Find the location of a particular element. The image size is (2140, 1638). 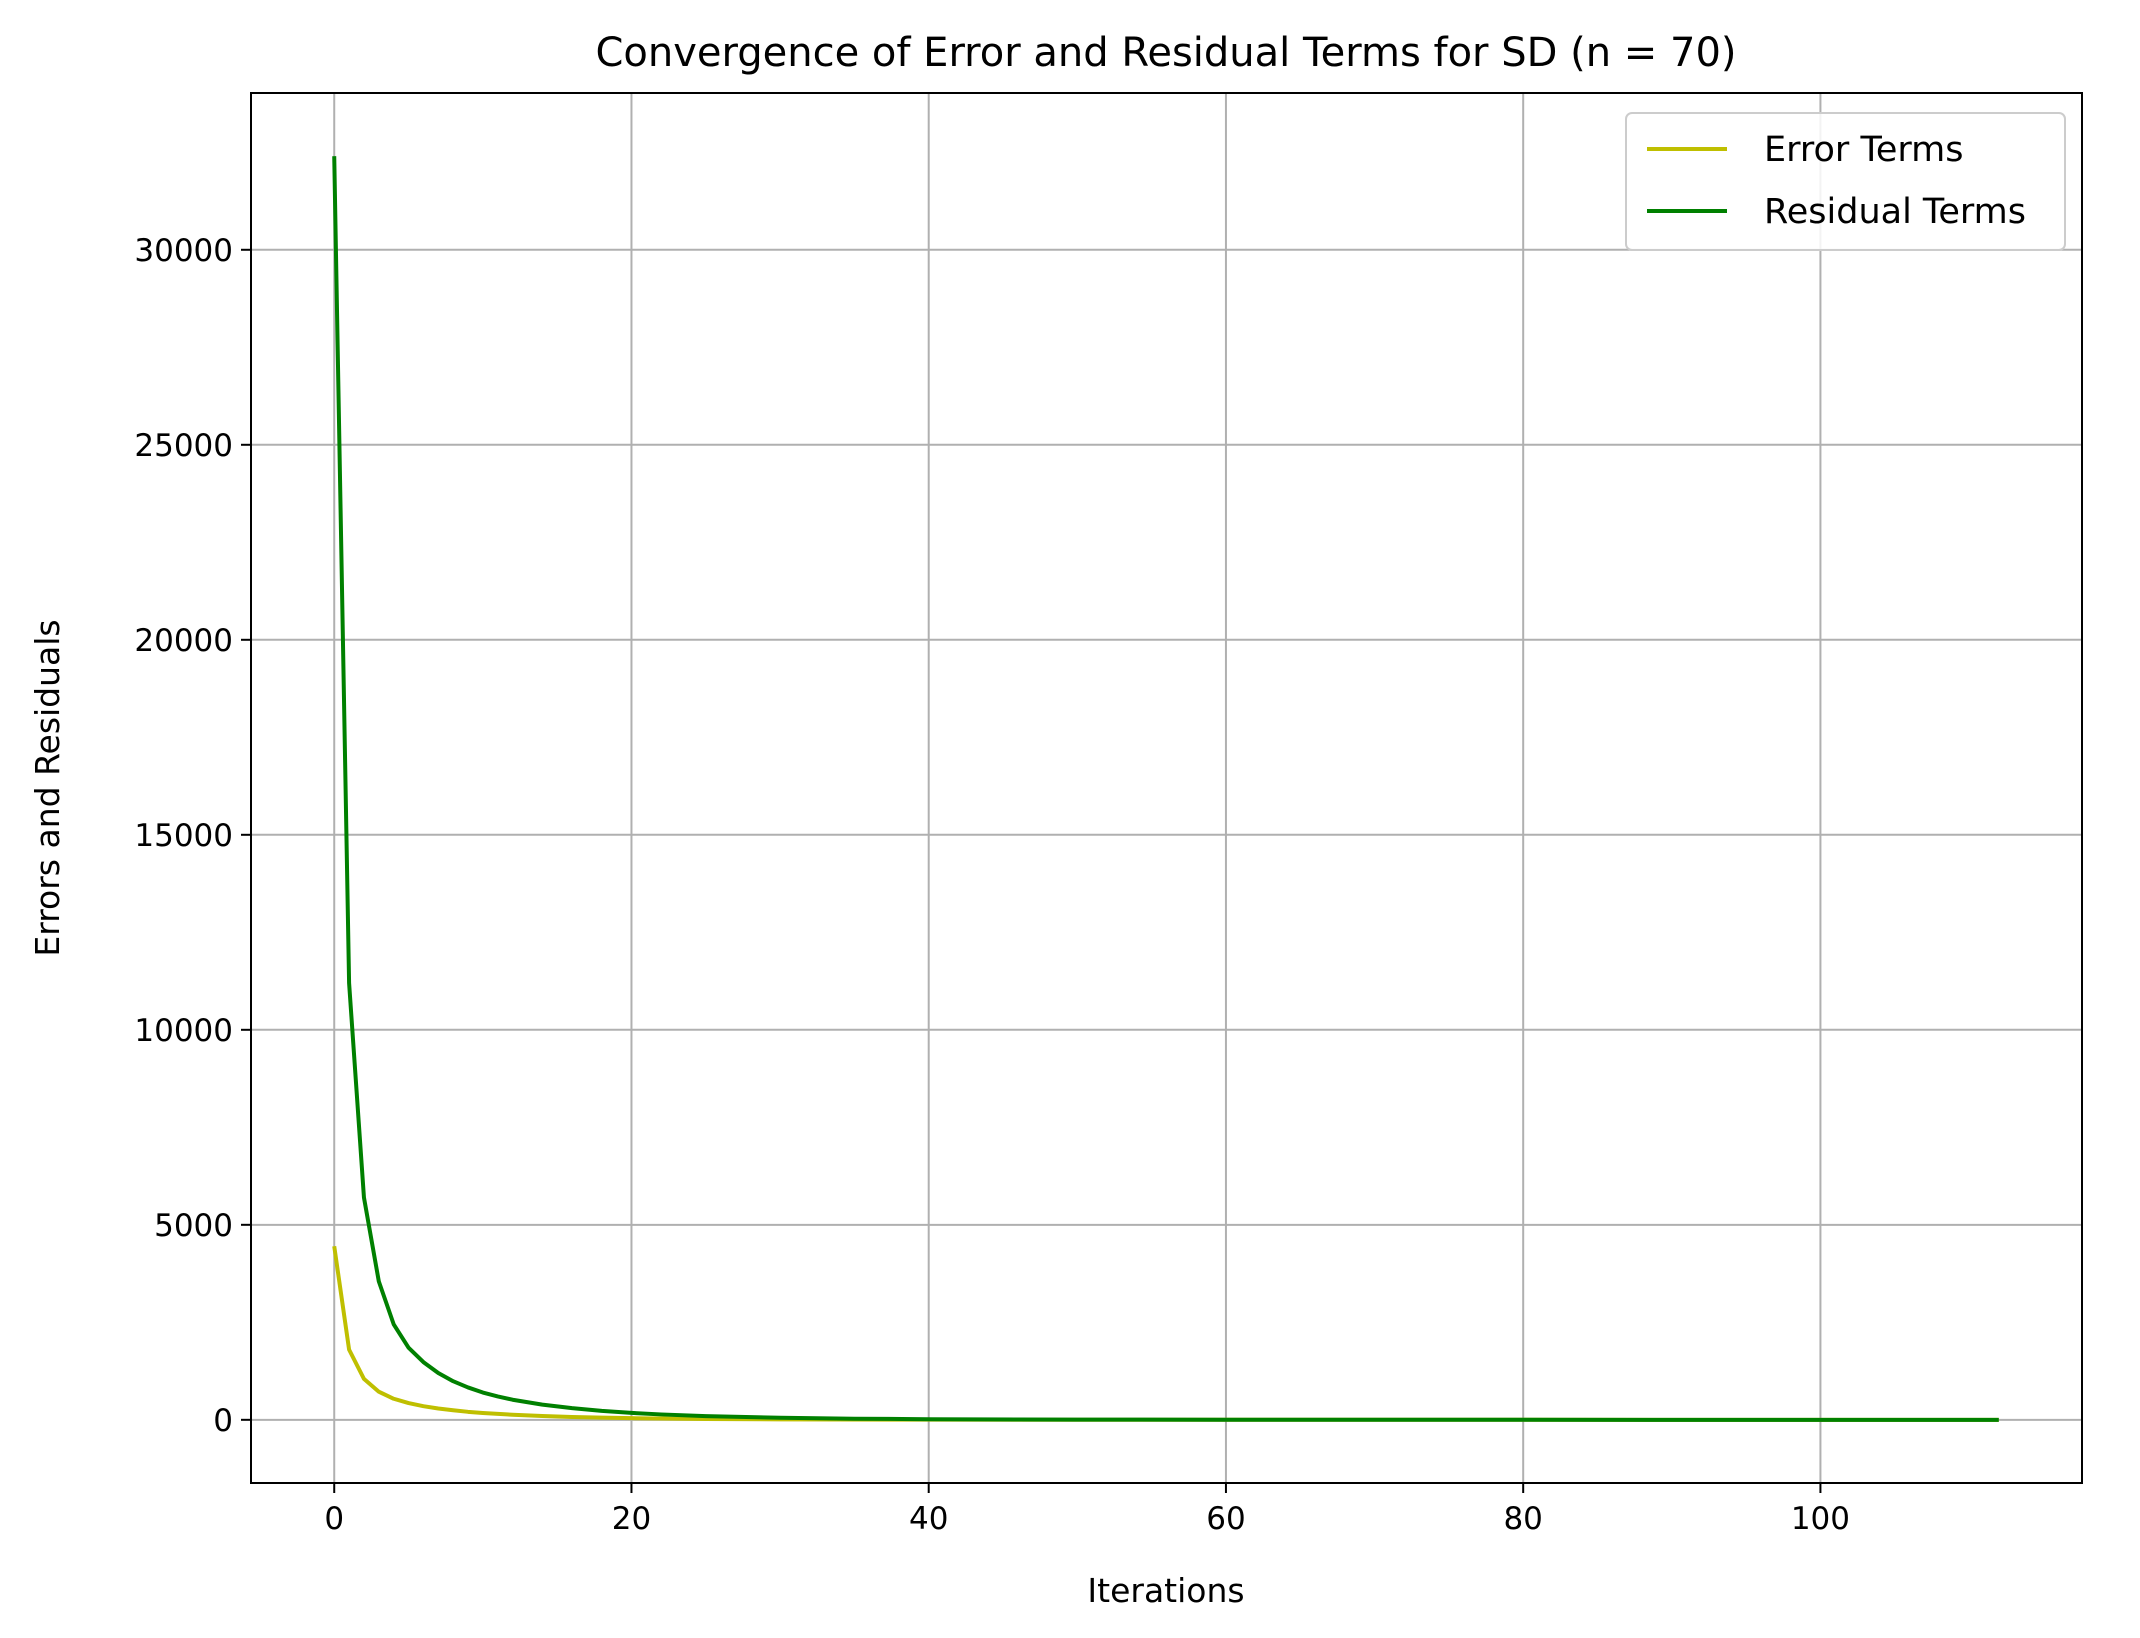

x-axis-label: Iterations is located at coordinates (1165, 1590).